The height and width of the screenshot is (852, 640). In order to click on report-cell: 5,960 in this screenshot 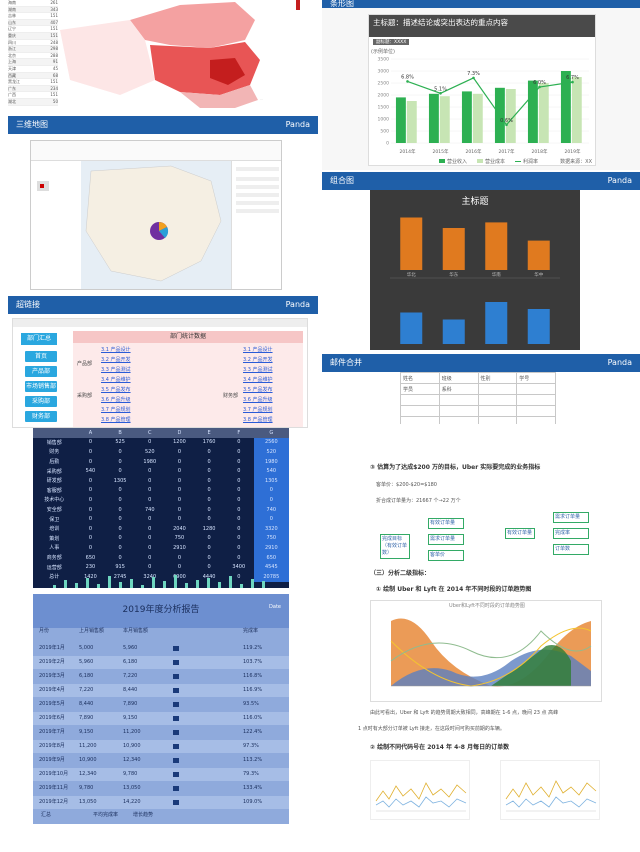, I will do `click(86, 662)`.